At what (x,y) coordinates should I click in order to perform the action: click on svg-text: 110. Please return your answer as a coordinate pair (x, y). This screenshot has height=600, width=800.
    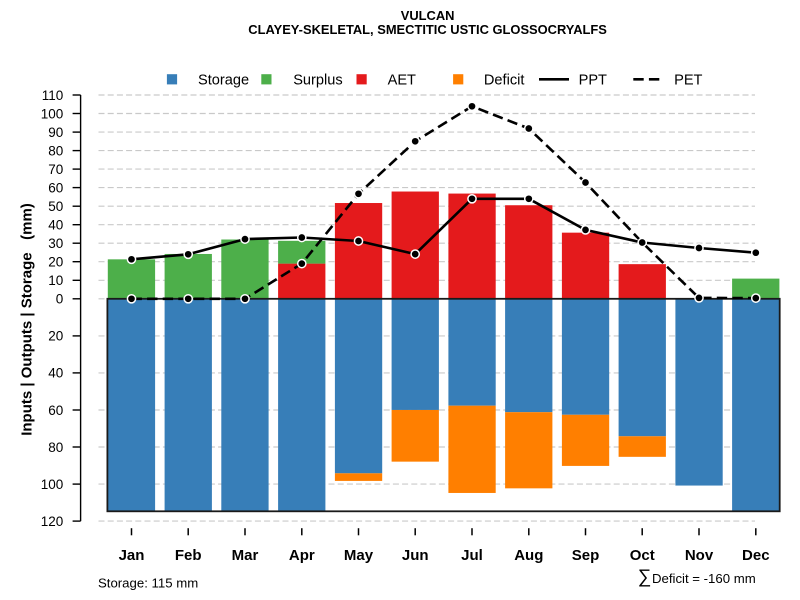
    Looking at the image, I should click on (53, 95).